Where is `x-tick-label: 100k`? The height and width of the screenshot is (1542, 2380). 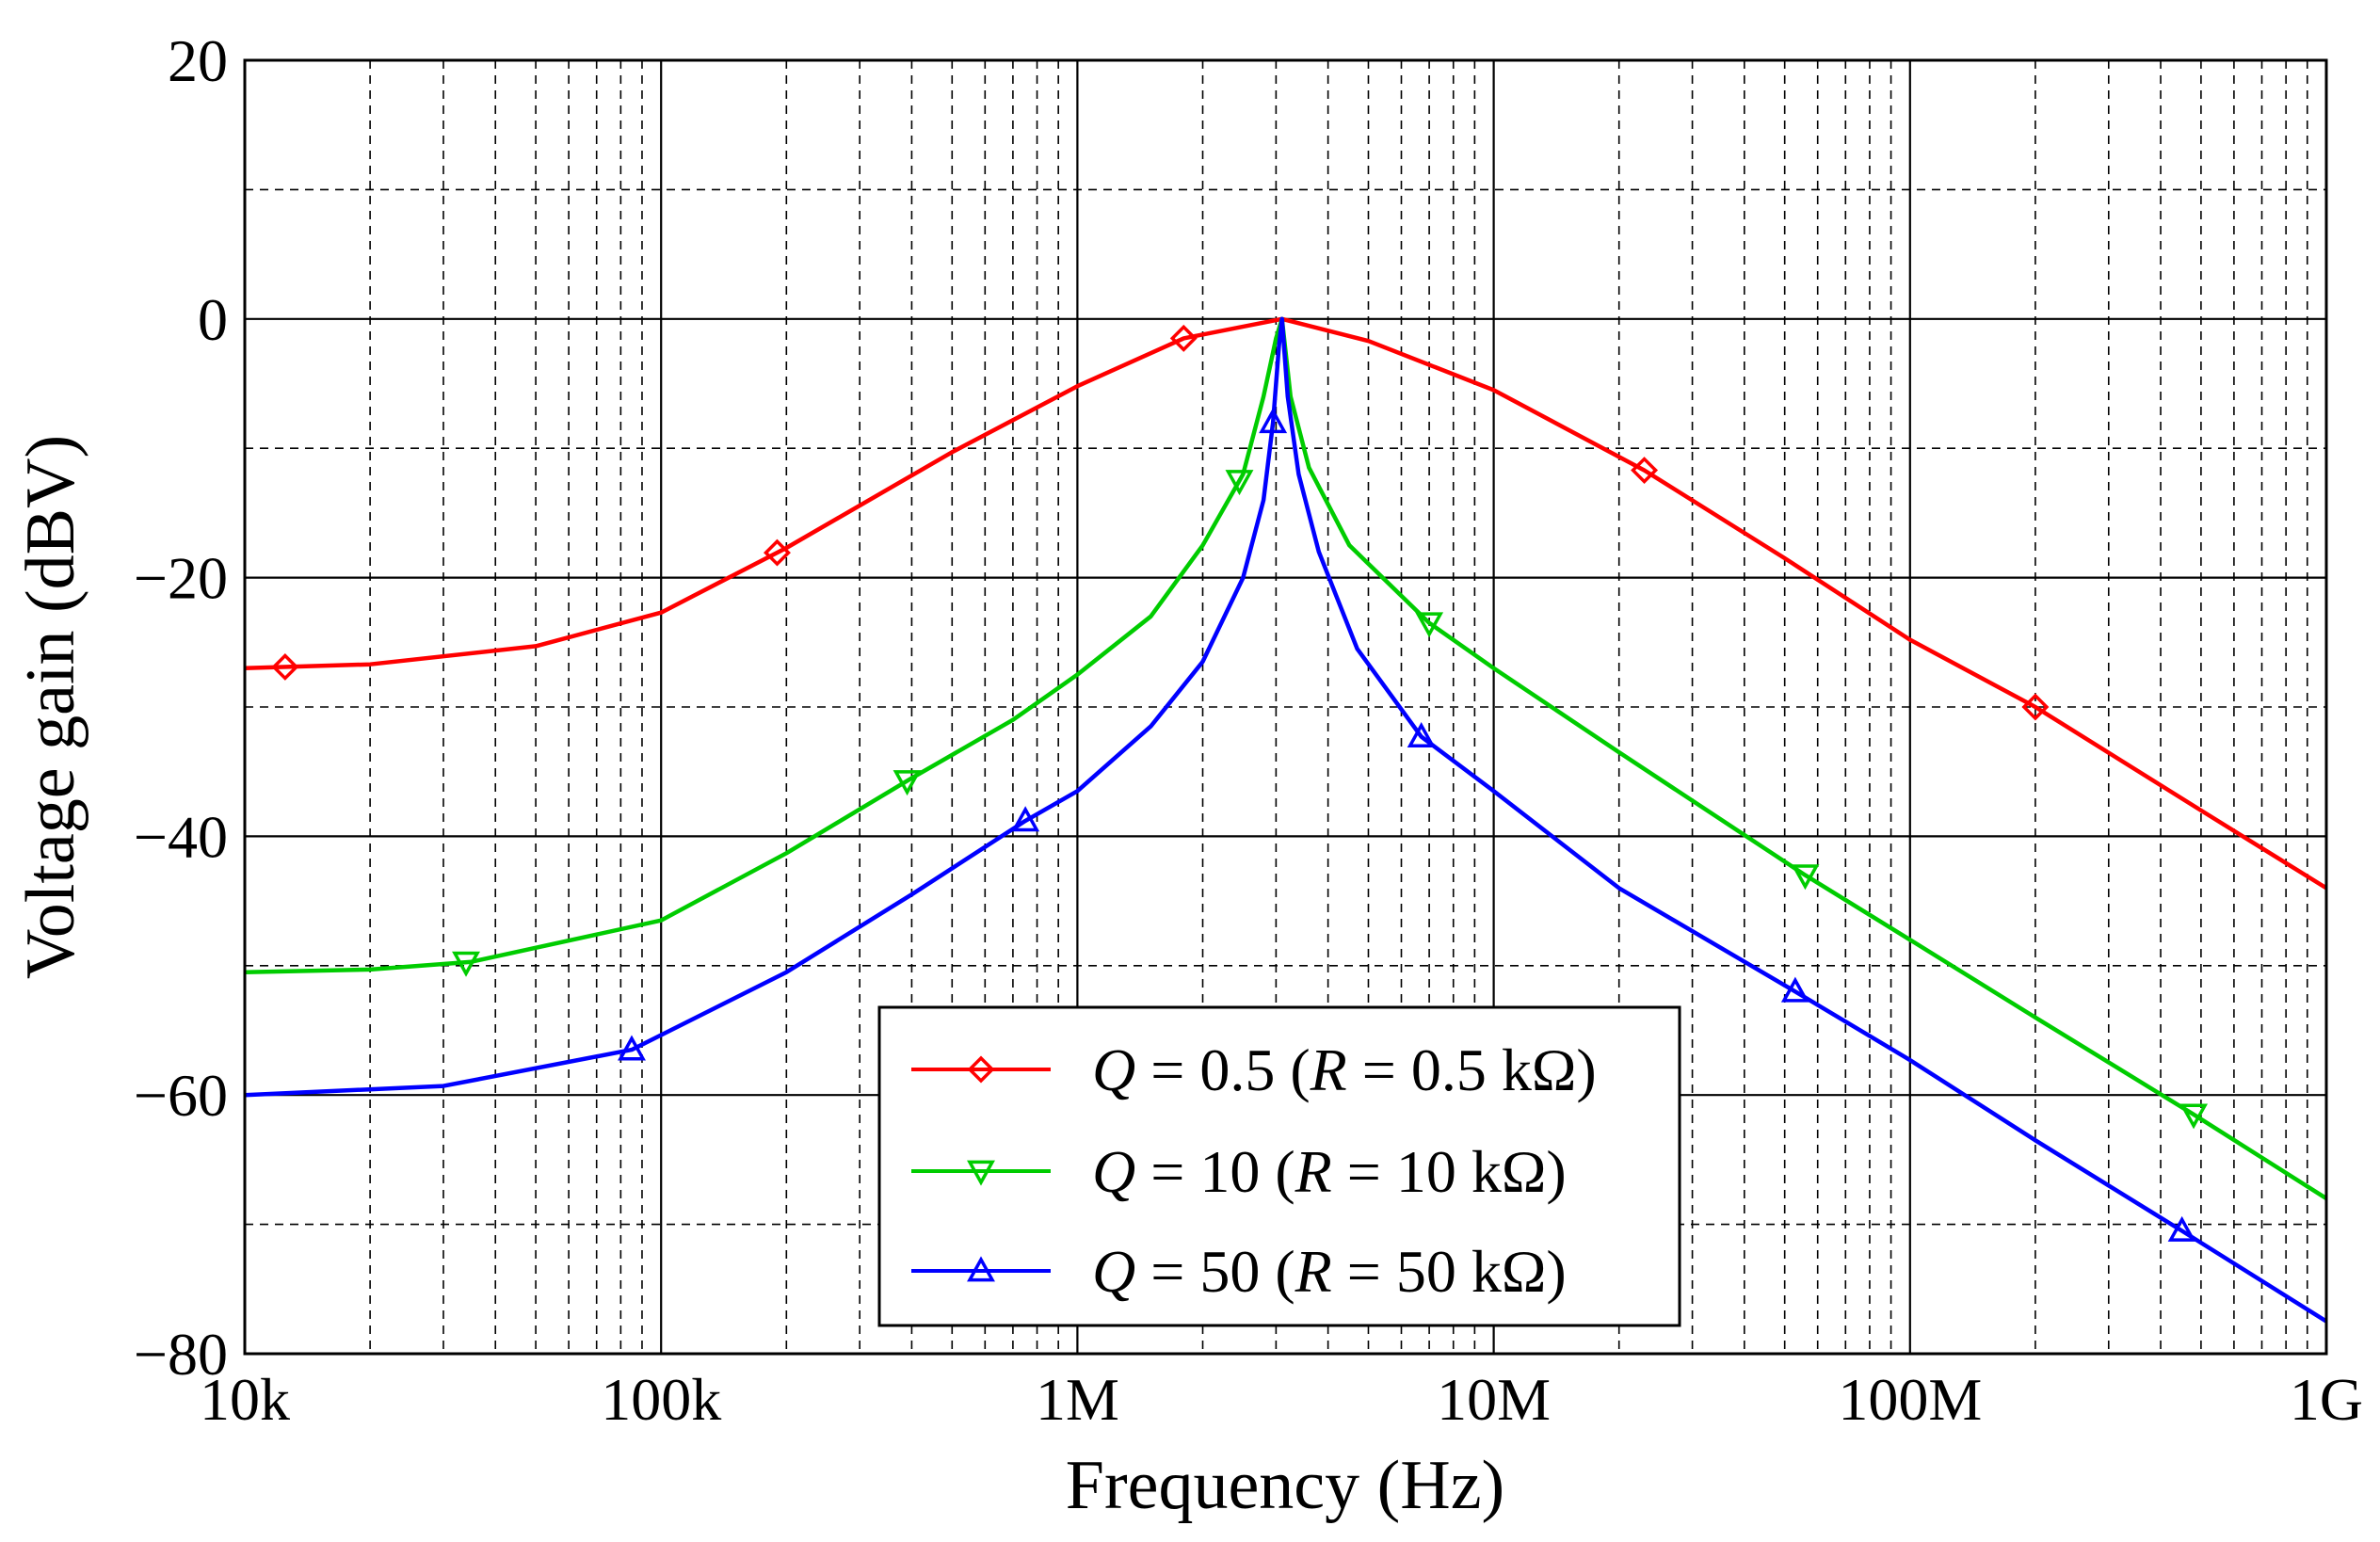
x-tick-label: 100k is located at coordinates (661, 1399).